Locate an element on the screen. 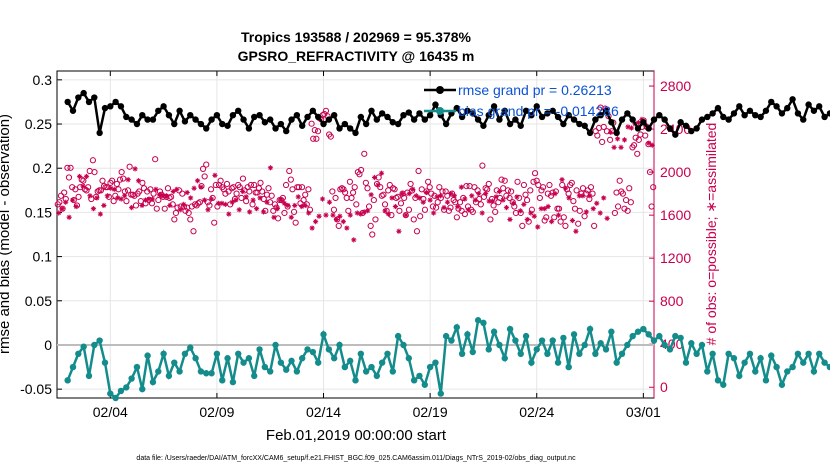  x-tick-label: 02/24 is located at coordinates (536, 412).